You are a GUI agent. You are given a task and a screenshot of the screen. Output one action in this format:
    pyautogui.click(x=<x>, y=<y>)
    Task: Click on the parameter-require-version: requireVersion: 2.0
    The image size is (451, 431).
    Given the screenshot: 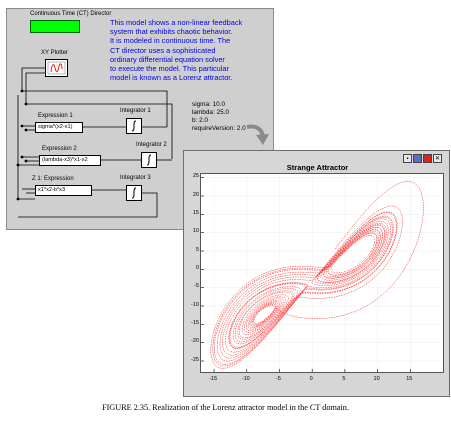 What is the action you would take?
    pyautogui.click(x=219, y=128)
    